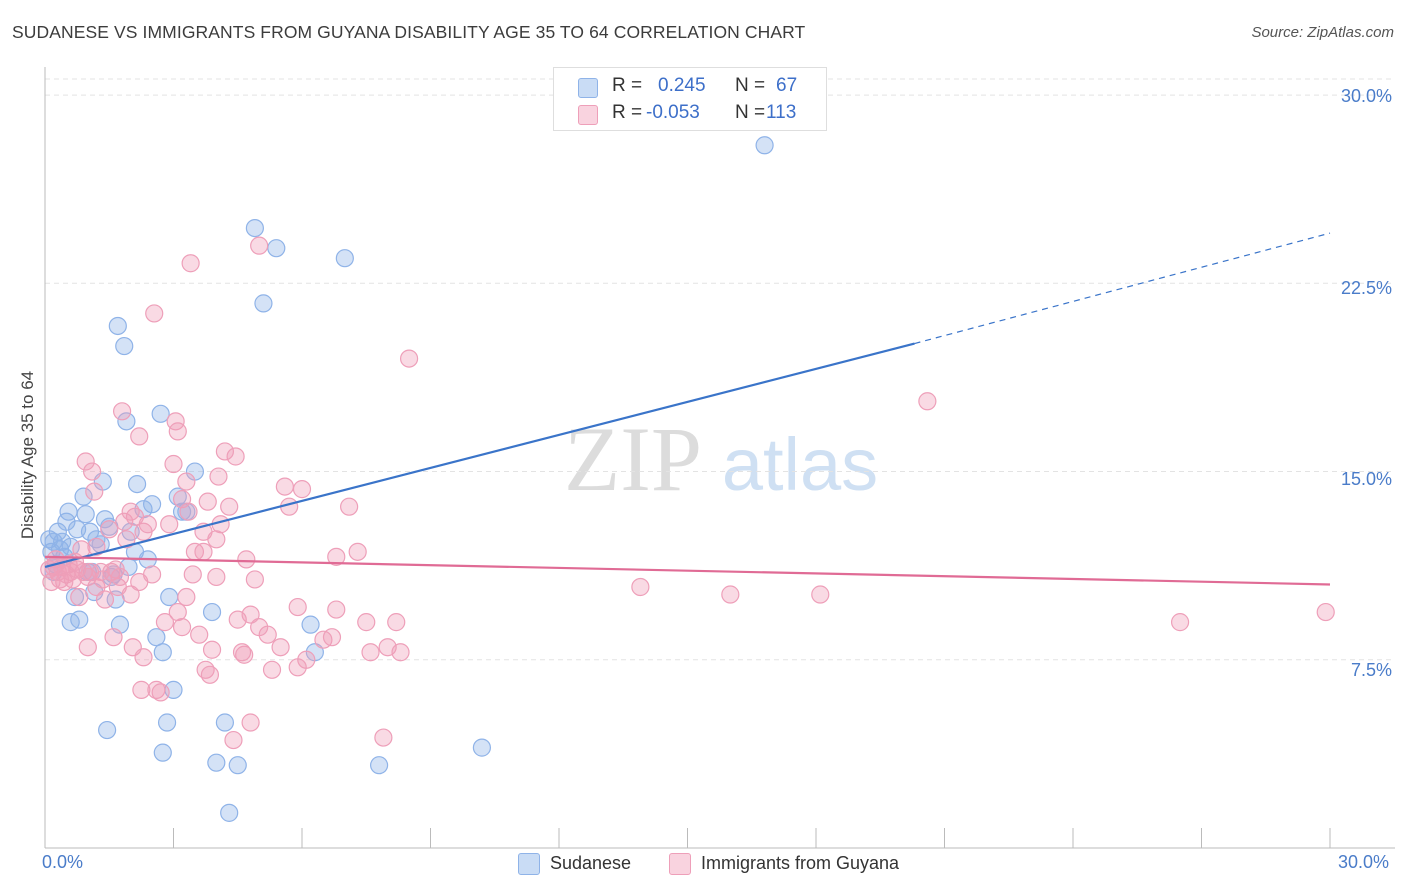 The width and height of the screenshot is (1406, 892). I want to click on legend-item-sudanese: Sudanese, so click(588, 864).